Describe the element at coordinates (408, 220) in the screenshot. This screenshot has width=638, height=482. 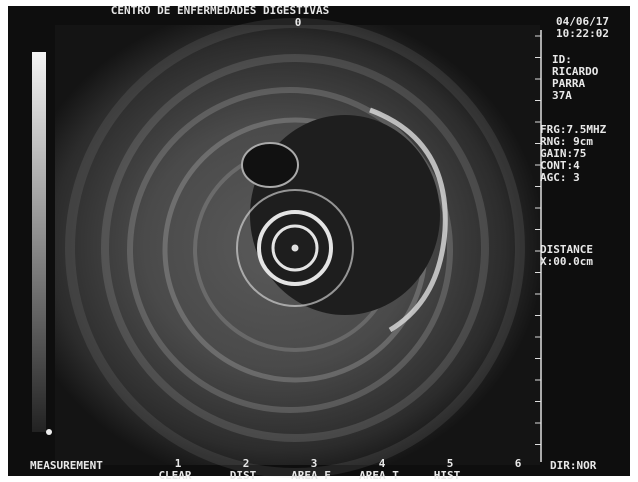
I see `wall-echo` at that location.